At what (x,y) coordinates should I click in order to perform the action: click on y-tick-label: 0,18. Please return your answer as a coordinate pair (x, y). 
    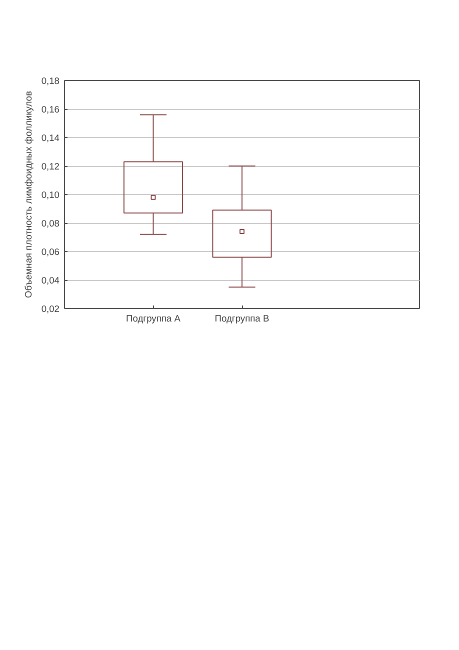
    Looking at the image, I should click on (50, 81).